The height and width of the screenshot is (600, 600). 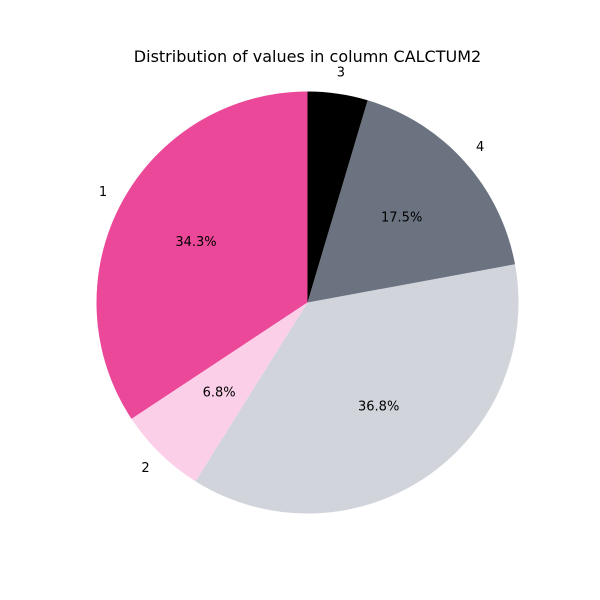 What do you see at coordinates (341, 72) in the screenshot?
I see `slice-category-label: 3` at bounding box center [341, 72].